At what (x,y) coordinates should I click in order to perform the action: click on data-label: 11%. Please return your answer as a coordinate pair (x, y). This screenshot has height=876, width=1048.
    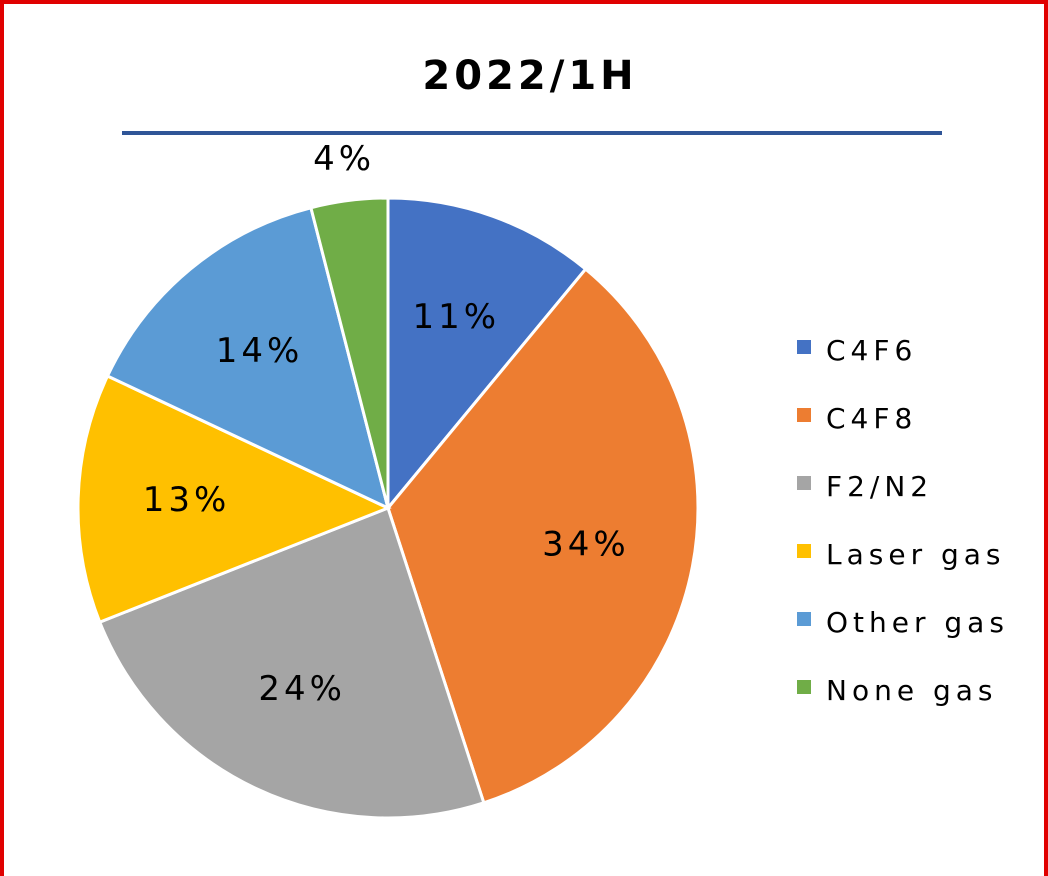
    Looking at the image, I should click on (456, 317).